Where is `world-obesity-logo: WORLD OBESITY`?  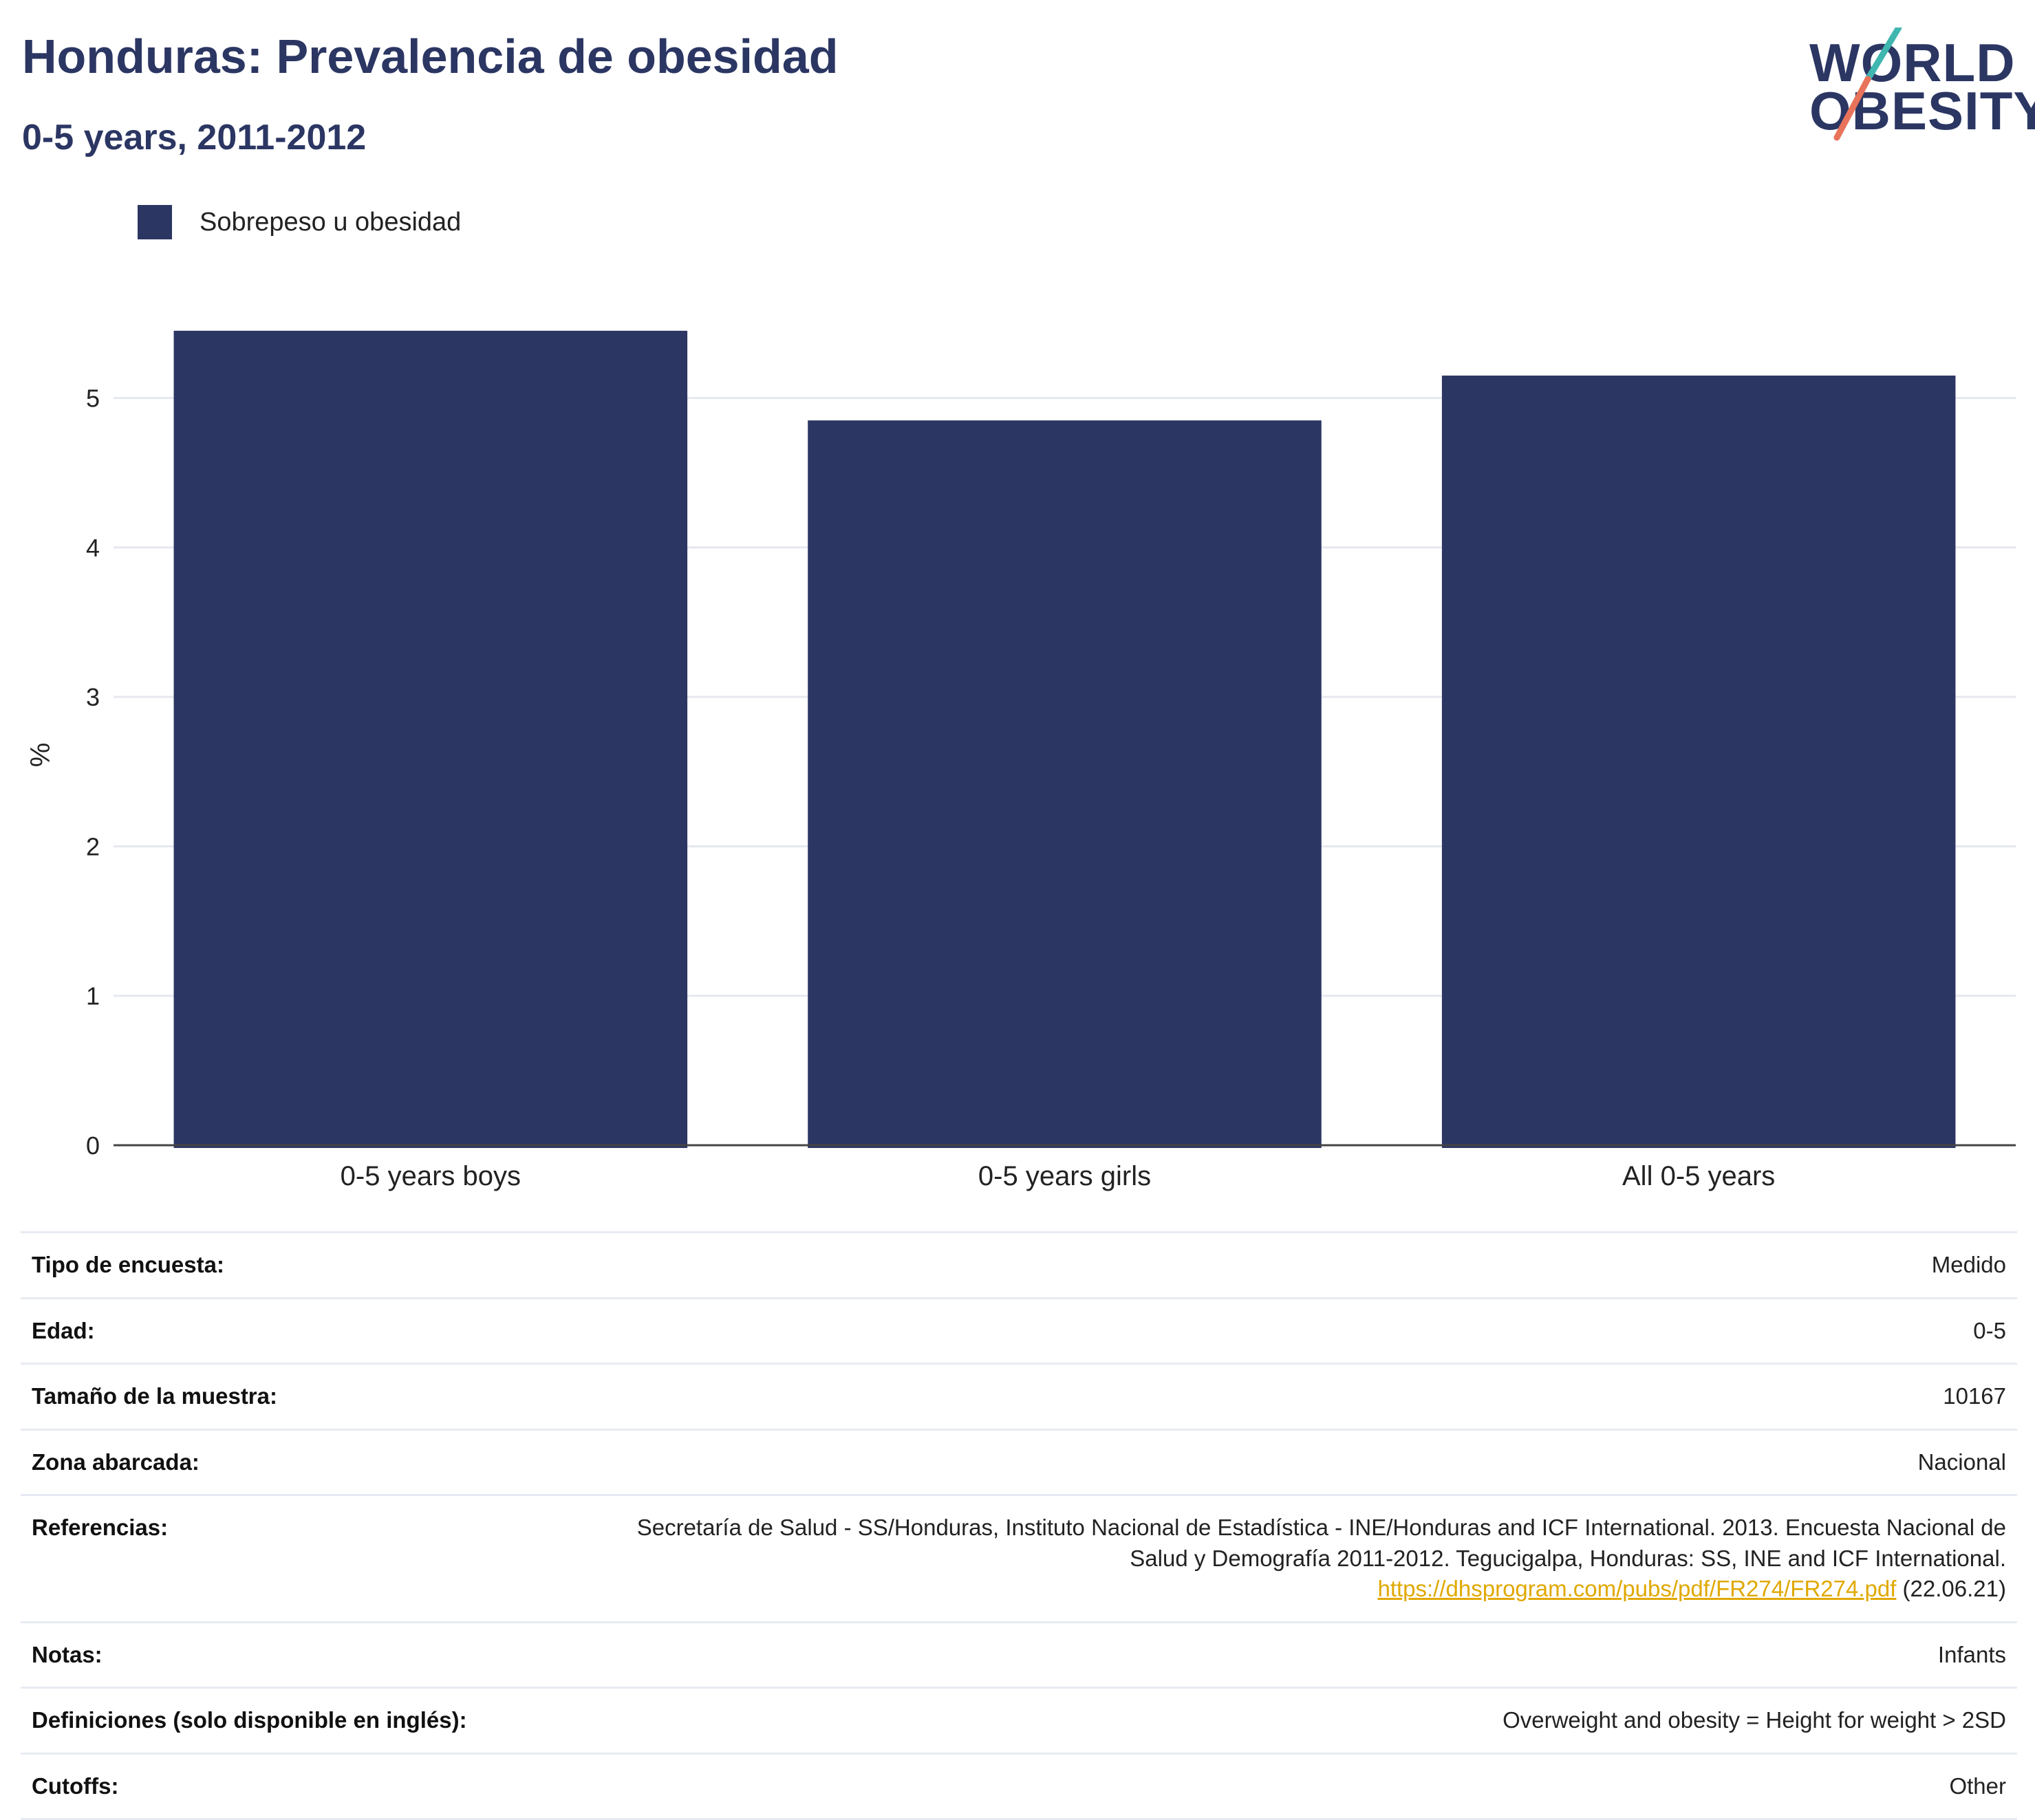
world-obesity-logo: WORLD OBESITY is located at coordinates (1919, 86).